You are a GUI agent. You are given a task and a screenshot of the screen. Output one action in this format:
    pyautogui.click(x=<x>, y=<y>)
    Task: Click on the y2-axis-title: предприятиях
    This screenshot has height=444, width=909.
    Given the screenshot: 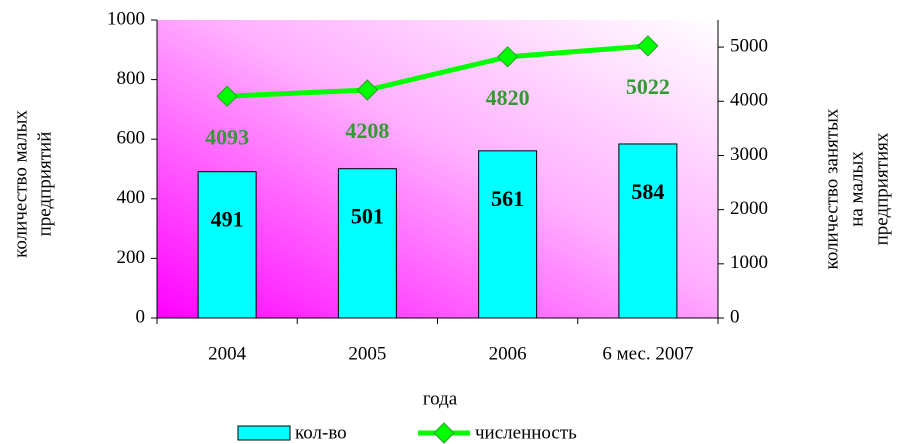 What is the action you would take?
    pyautogui.click(x=881, y=188)
    